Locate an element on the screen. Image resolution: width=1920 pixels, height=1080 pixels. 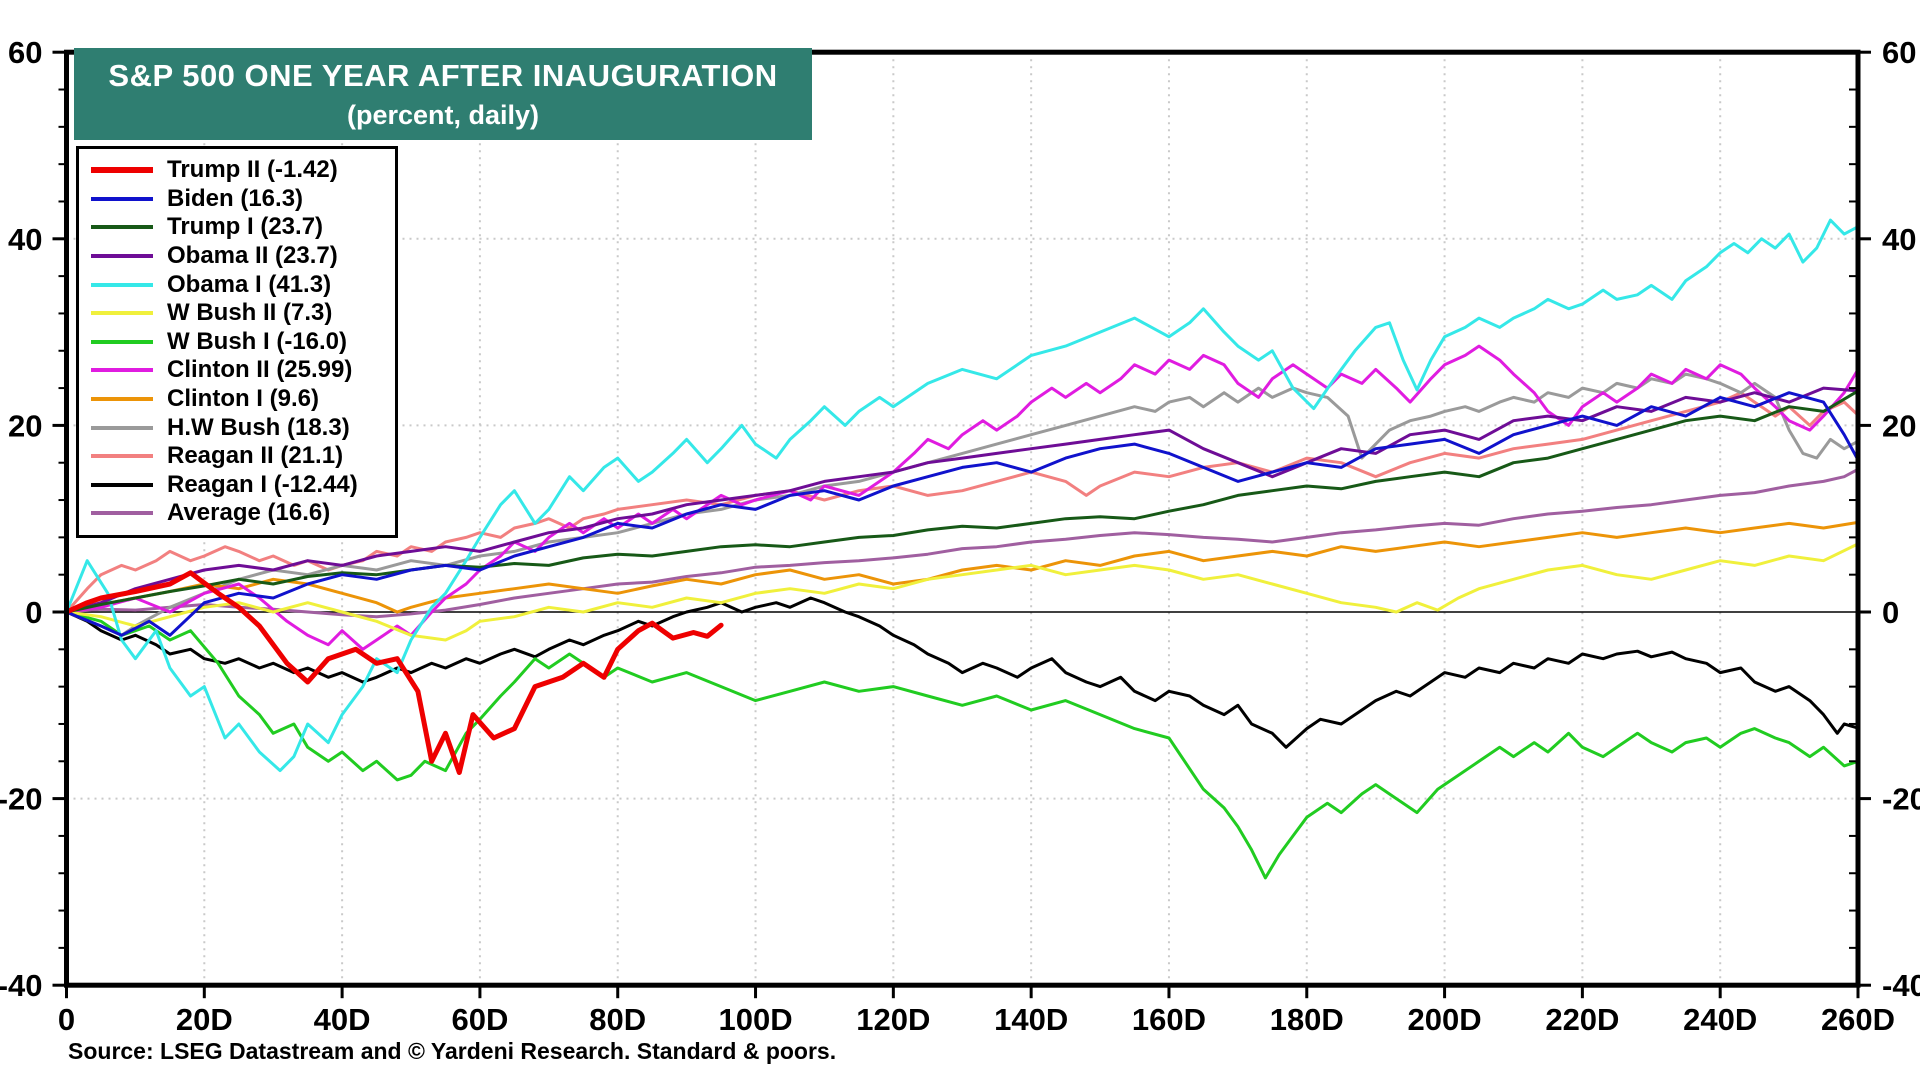
legend-label-biden: Biden (16.3) is located at coordinates (235, 198).